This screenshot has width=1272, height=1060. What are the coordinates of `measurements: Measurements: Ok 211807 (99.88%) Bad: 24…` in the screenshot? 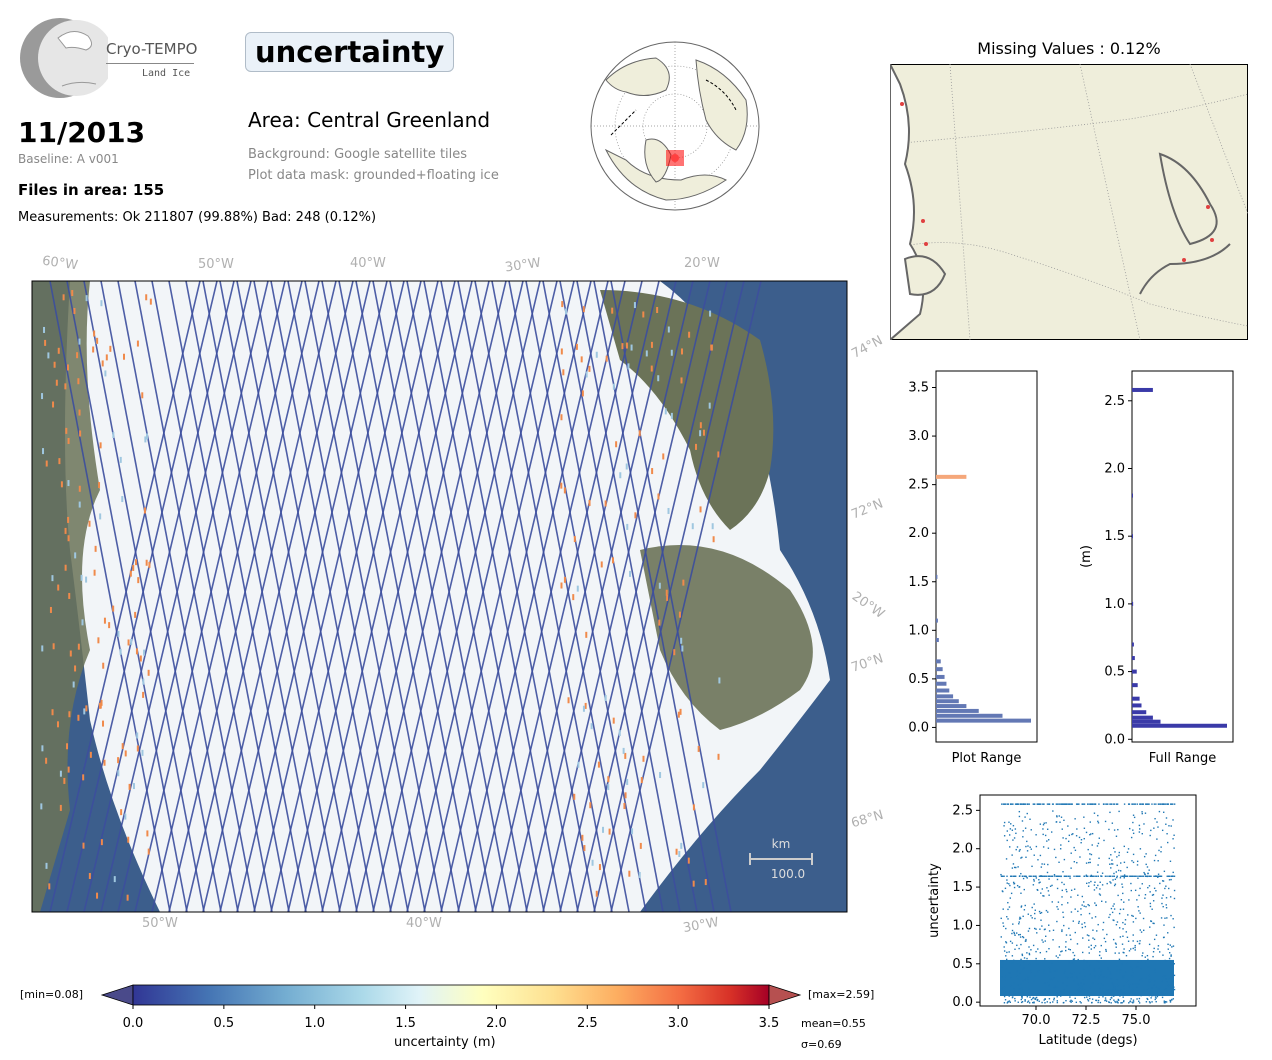 It's located at (197, 217).